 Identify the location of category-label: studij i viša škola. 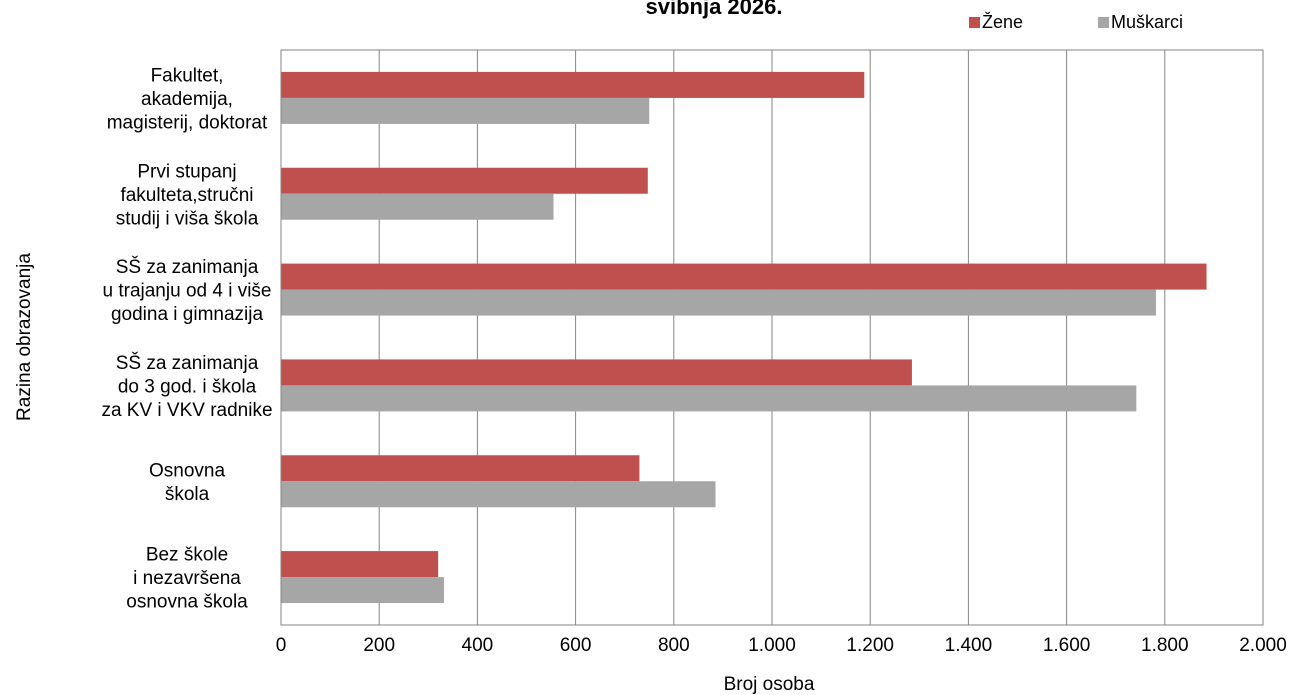
(187, 218).